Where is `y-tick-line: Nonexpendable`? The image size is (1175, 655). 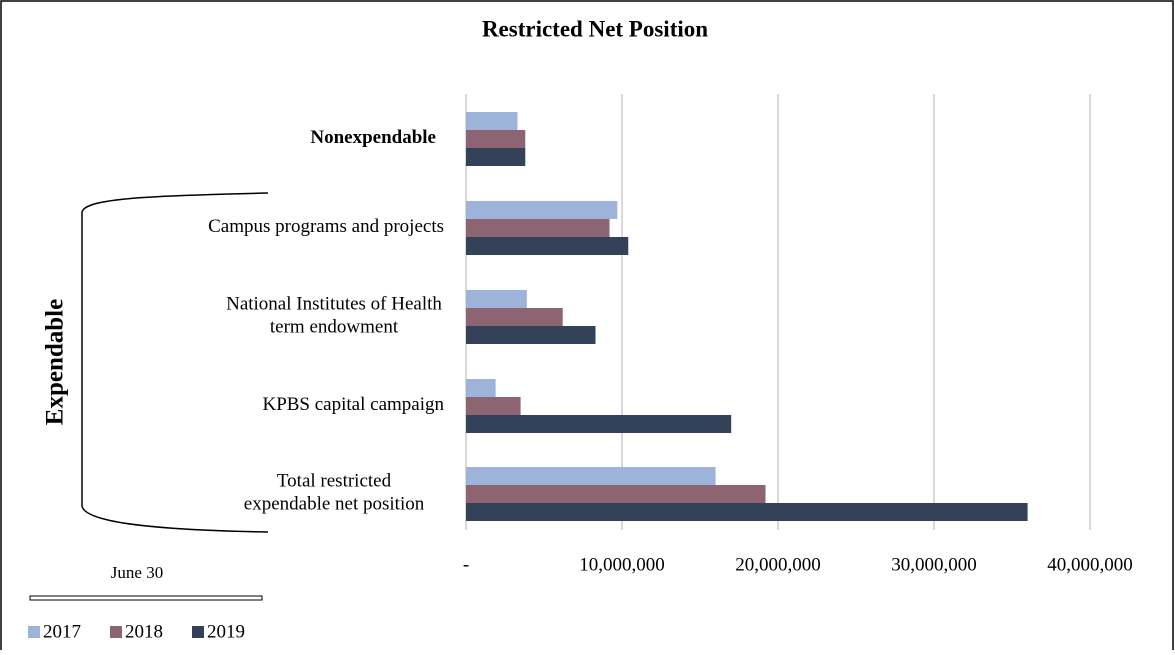
y-tick-line: Nonexpendable is located at coordinates (373, 137).